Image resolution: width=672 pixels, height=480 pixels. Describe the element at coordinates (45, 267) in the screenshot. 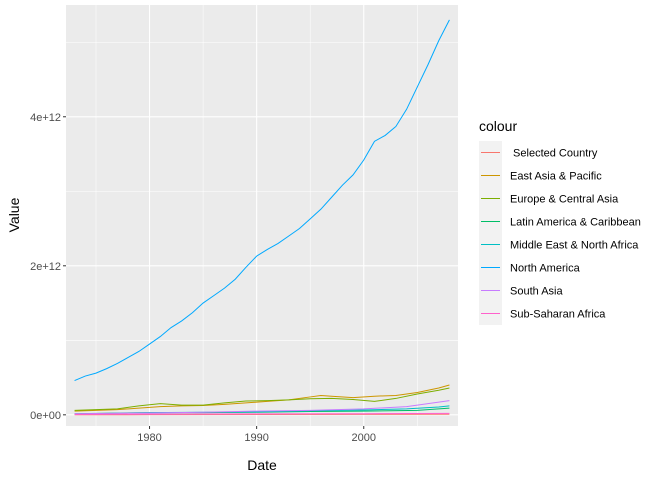

I see `y-tick-label: 2e+12` at that location.